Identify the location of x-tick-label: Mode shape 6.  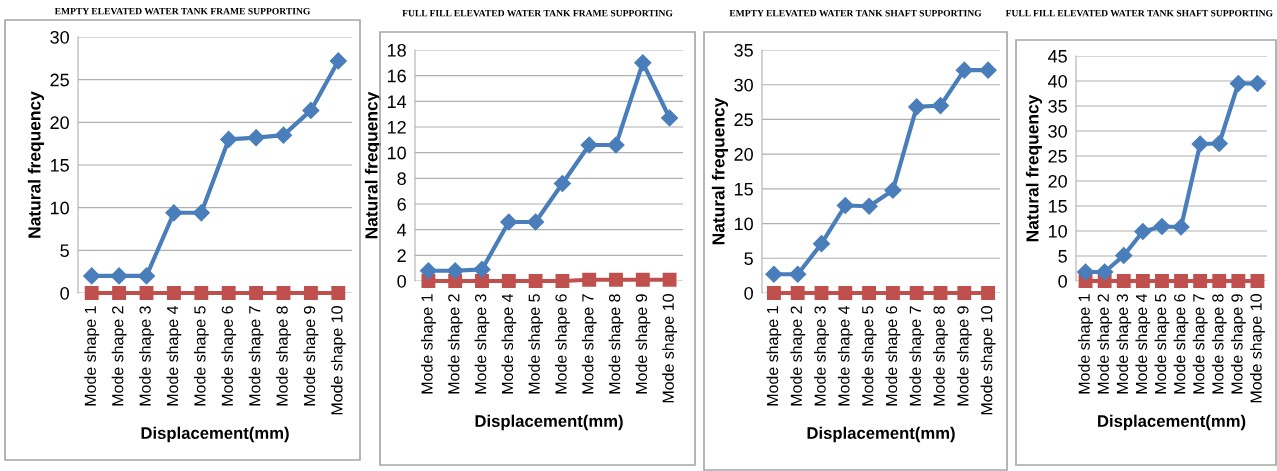
(893, 356).